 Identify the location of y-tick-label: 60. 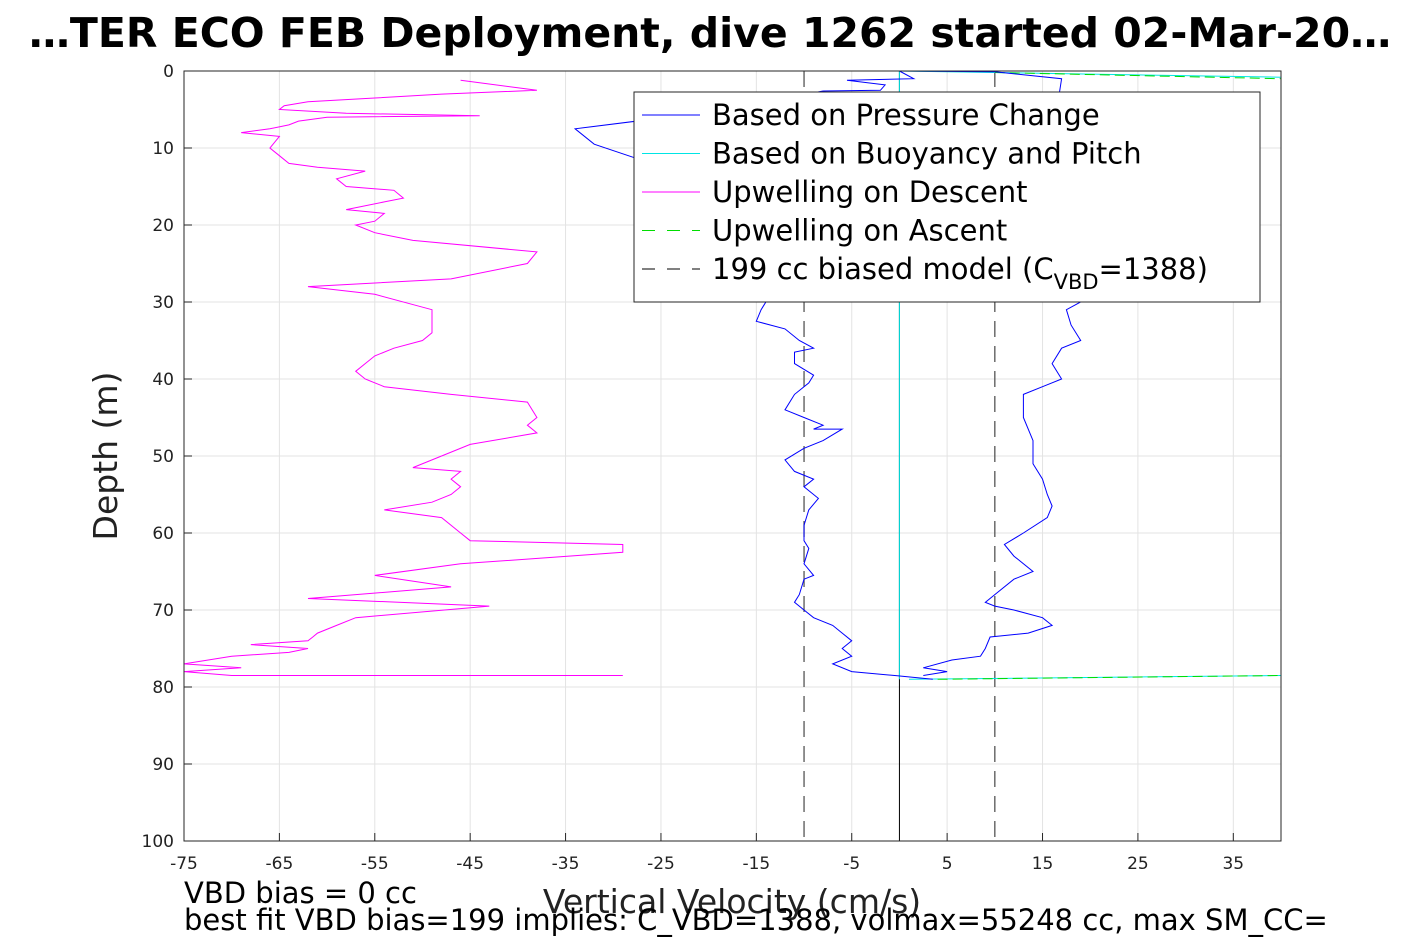
(163, 534).